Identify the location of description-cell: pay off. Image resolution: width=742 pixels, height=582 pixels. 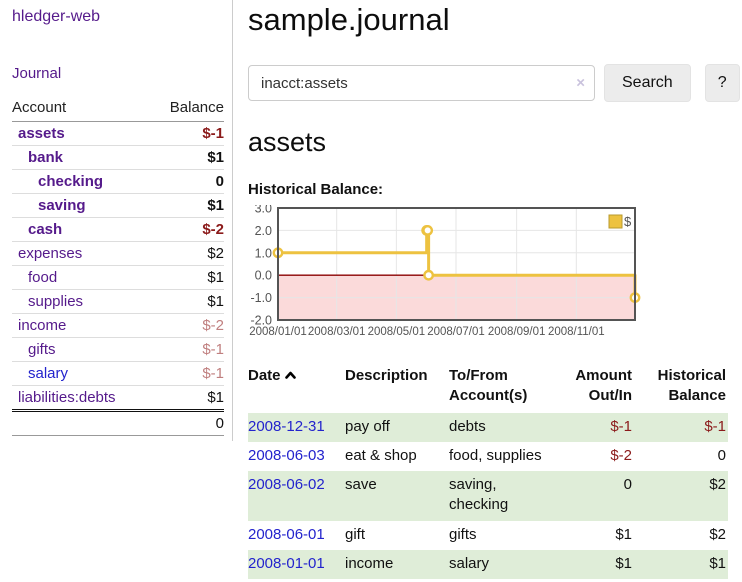
(367, 426).